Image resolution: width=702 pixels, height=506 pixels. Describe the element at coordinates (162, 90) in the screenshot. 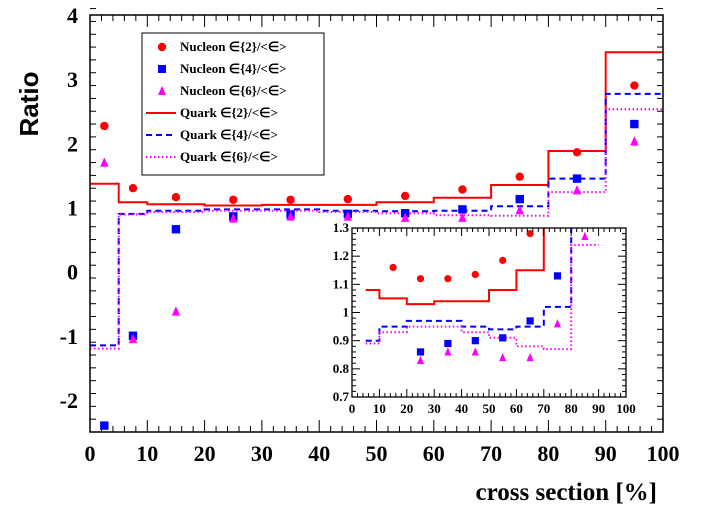

I see `legend-marker-triangle` at that location.